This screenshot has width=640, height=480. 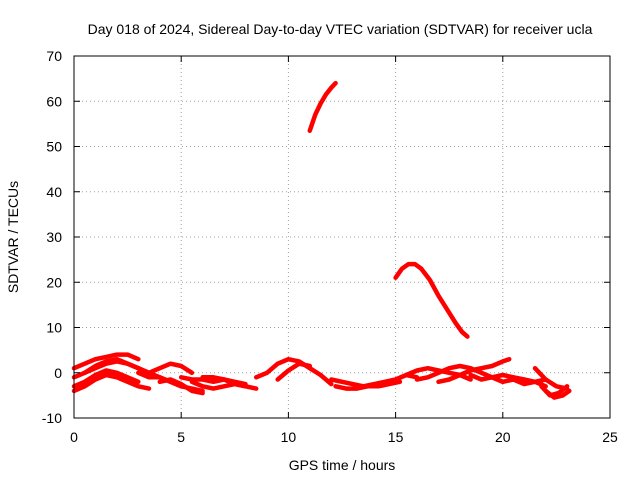 I want to click on y-tick-label: 30, so click(x=54, y=237).